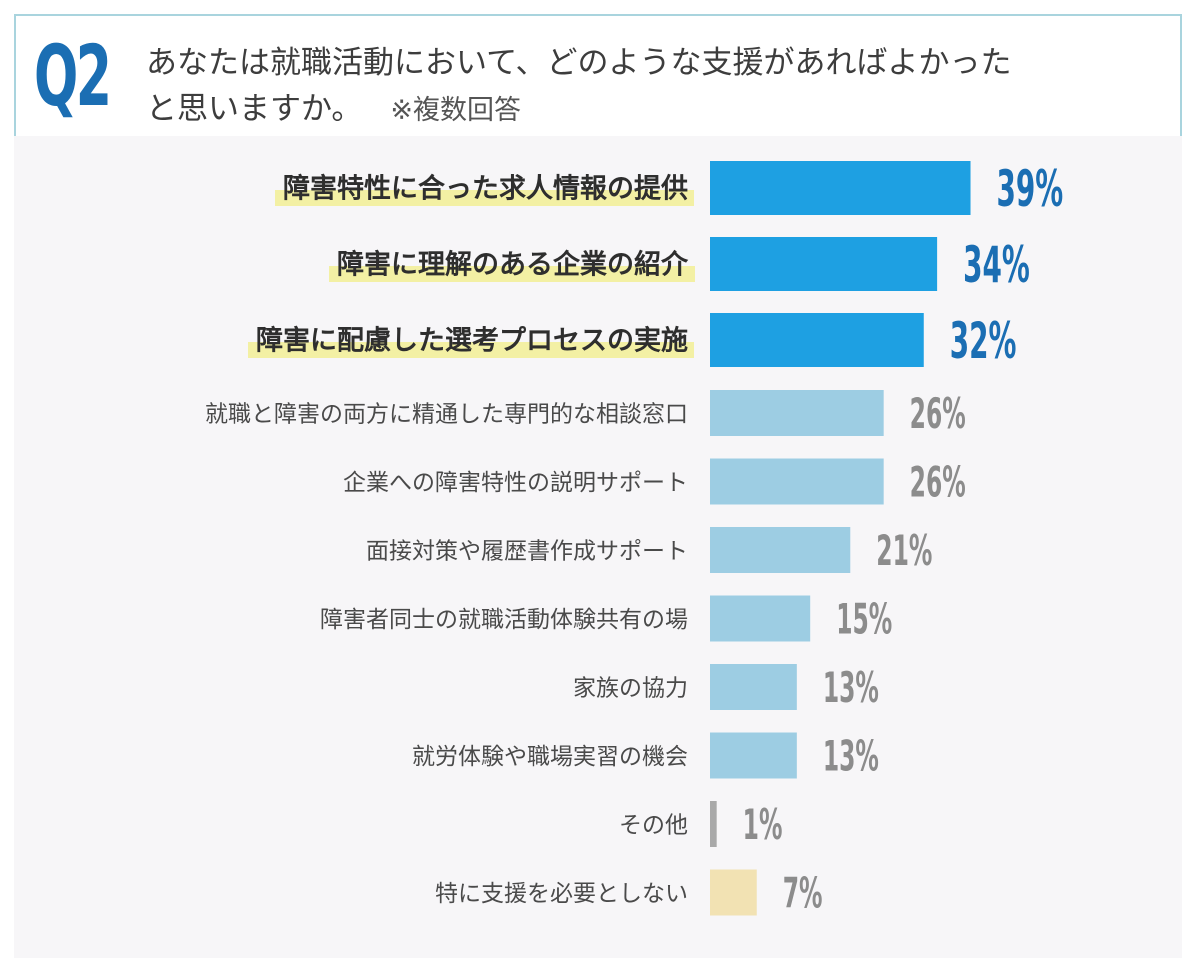 This screenshot has width=1200, height=976. Describe the element at coordinates (527, 551) in the screenshot. I see `category-label: 面接対策や履歴書作成サポート` at that location.